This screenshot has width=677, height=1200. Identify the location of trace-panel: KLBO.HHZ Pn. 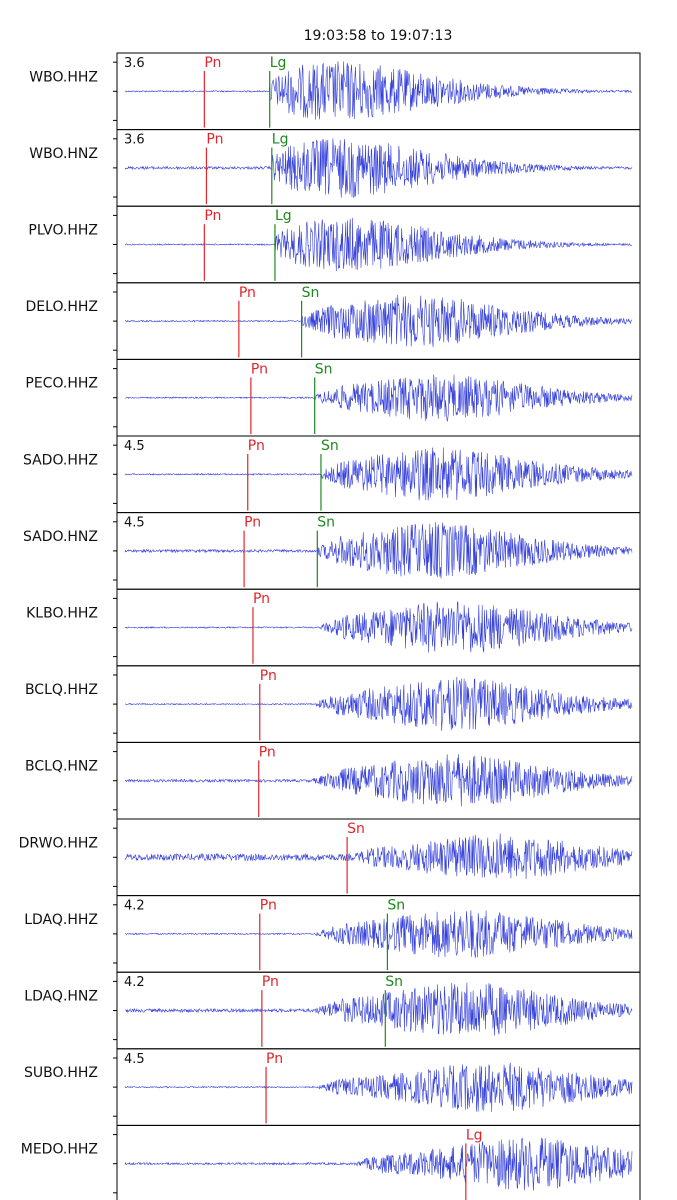
(333, 627).